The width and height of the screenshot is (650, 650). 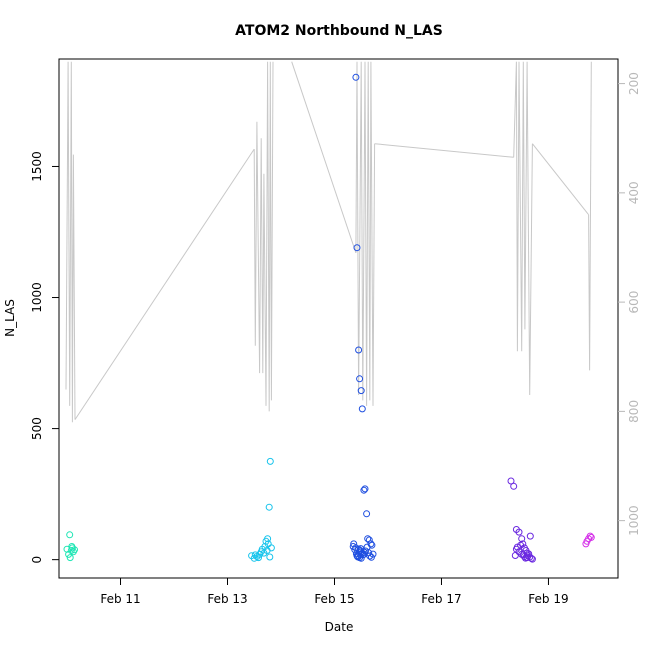 I want to click on x-tick-label: Feb 15, so click(x=334, y=599).